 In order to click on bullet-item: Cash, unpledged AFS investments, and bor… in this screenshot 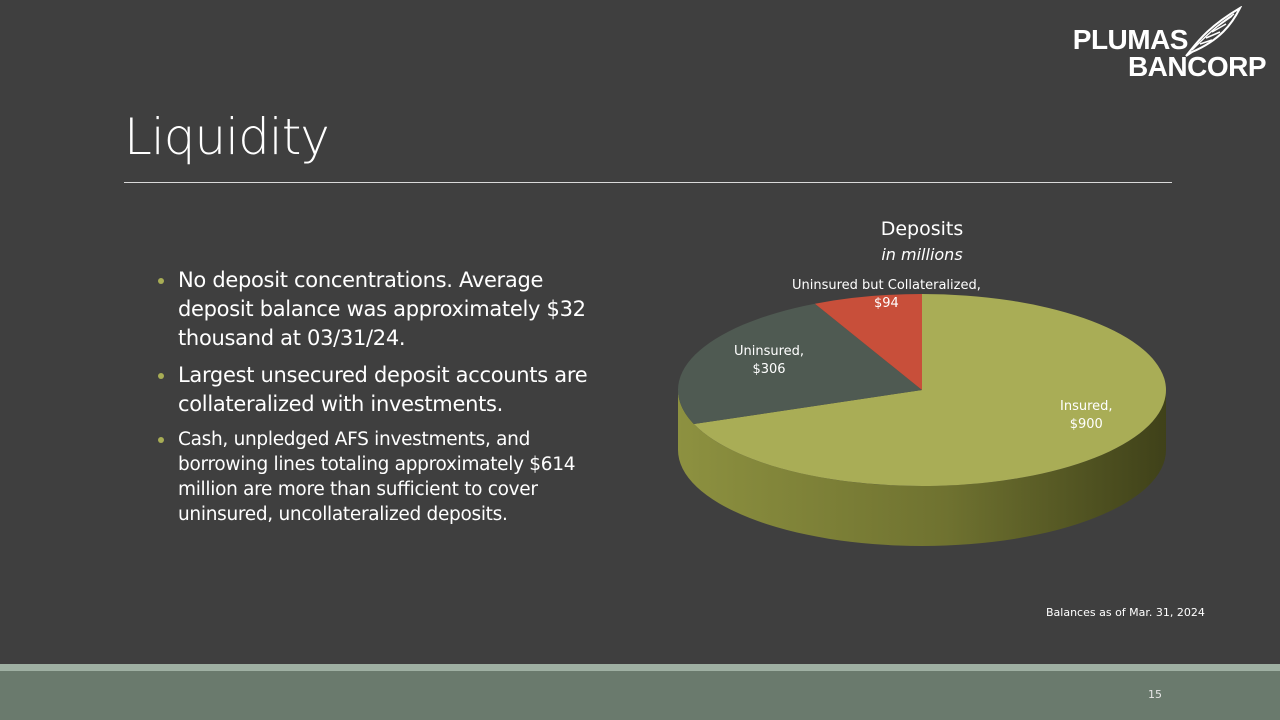, I will do `click(388, 477)`.